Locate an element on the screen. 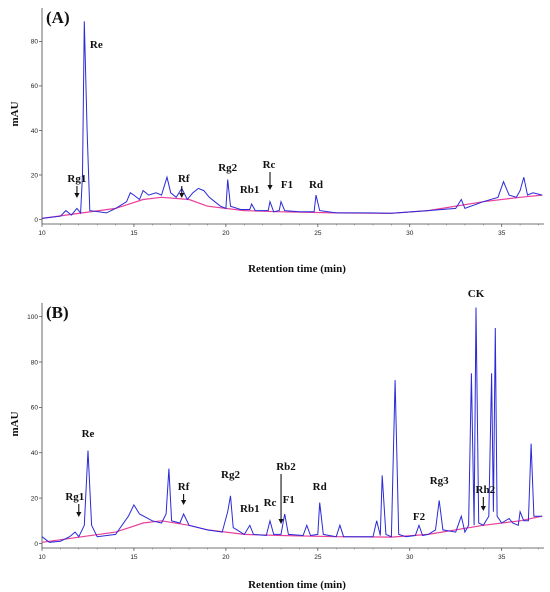 This screenshot has width=550, height=592. peak-label-rb2: Rb2 is located at coordinates (286, 467).